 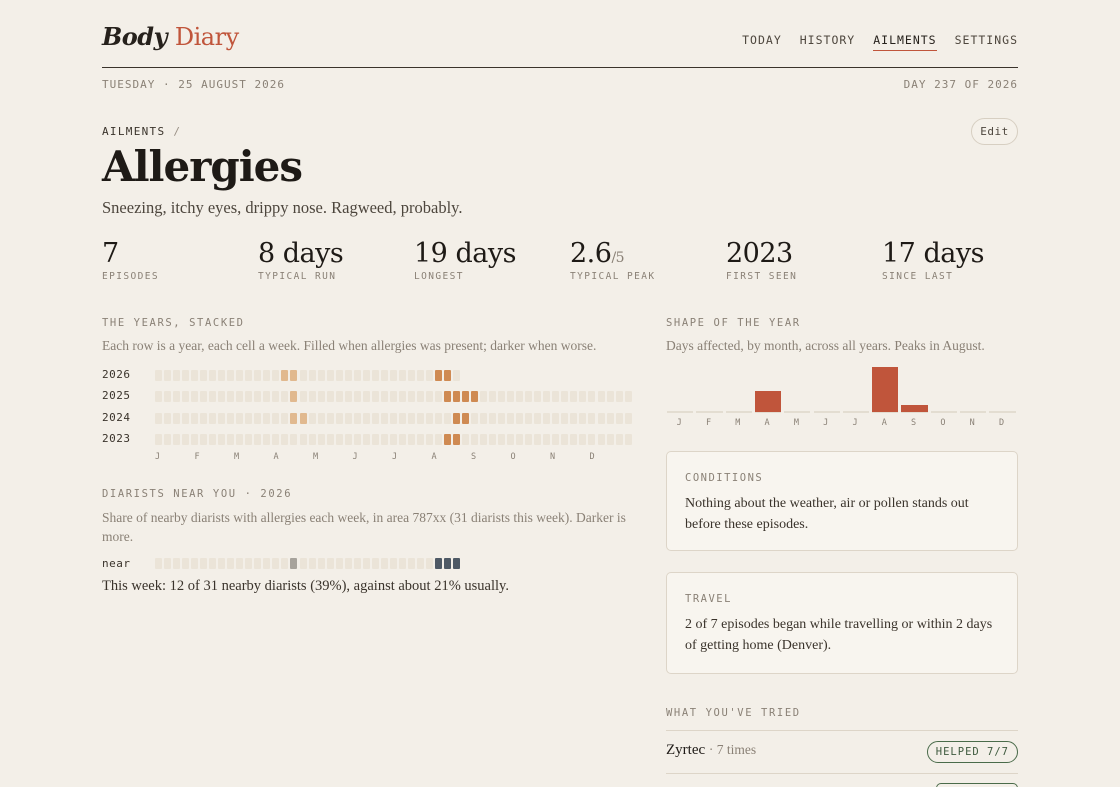 I want to click on main-nav: TODAY HISTORY AILMENTS SETTINGS, so click(x=880, y=42).